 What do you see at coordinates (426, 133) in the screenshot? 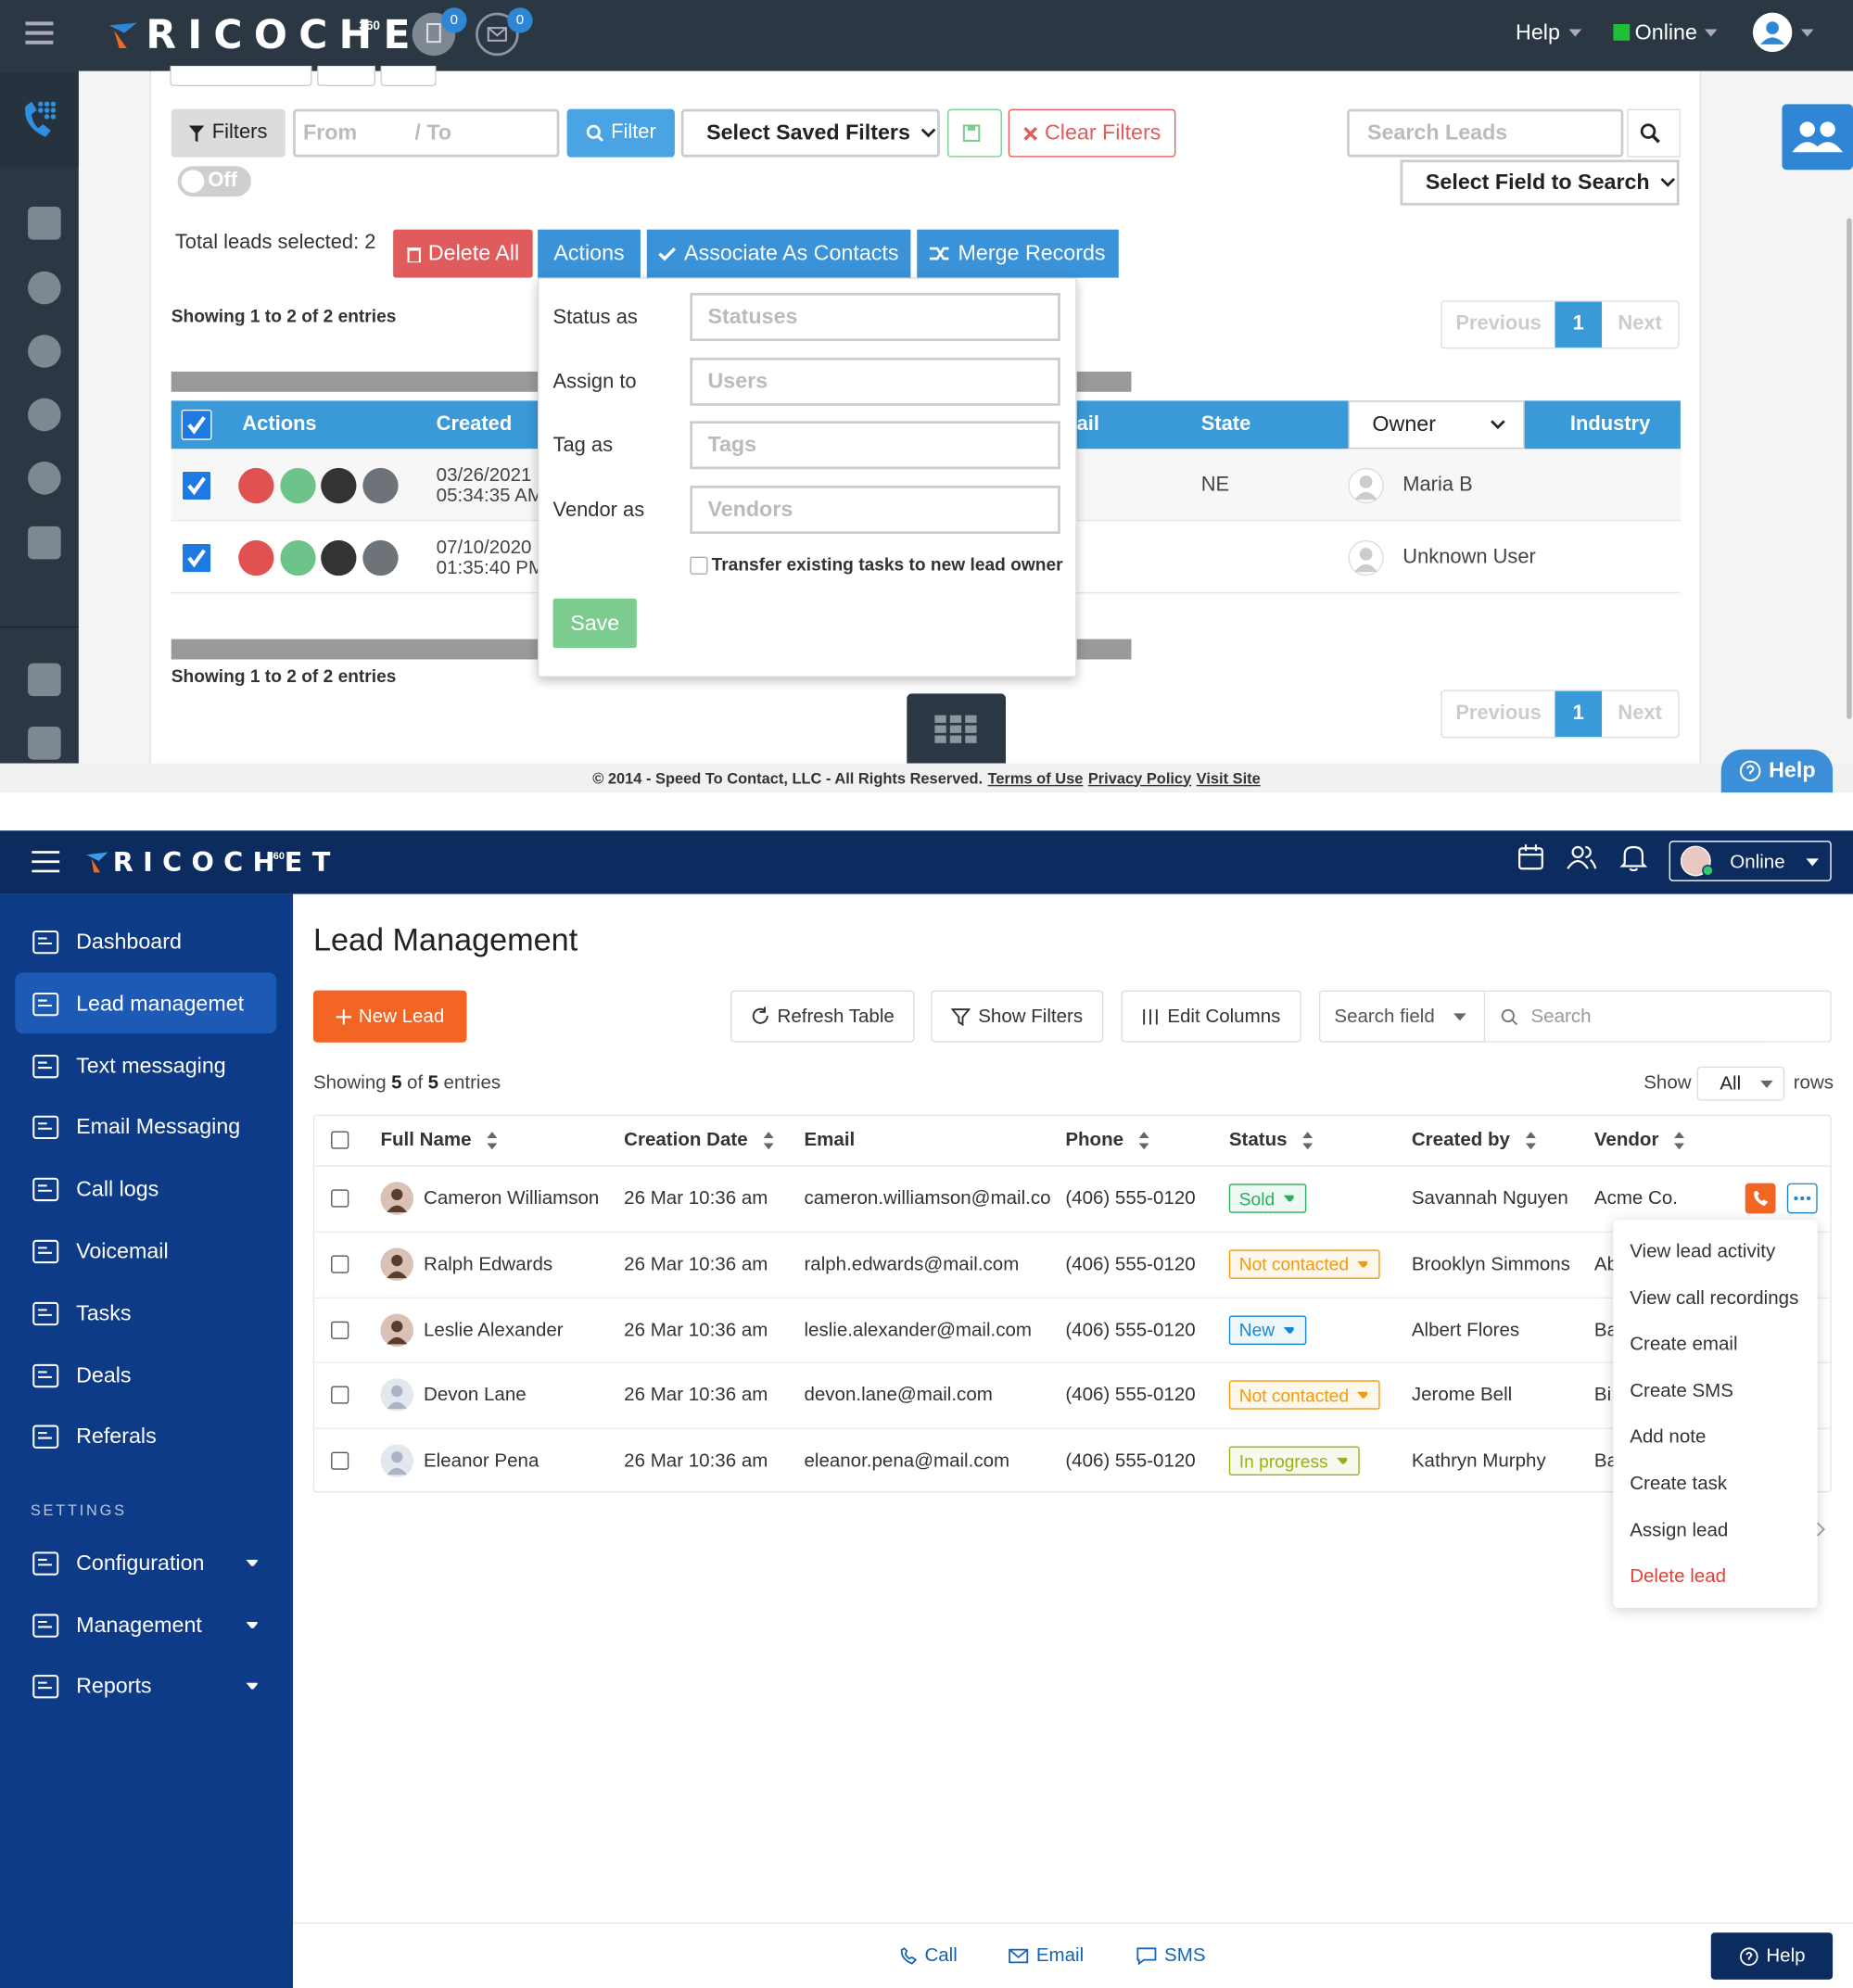
I see `date-range` at bounding box center [426, 133].